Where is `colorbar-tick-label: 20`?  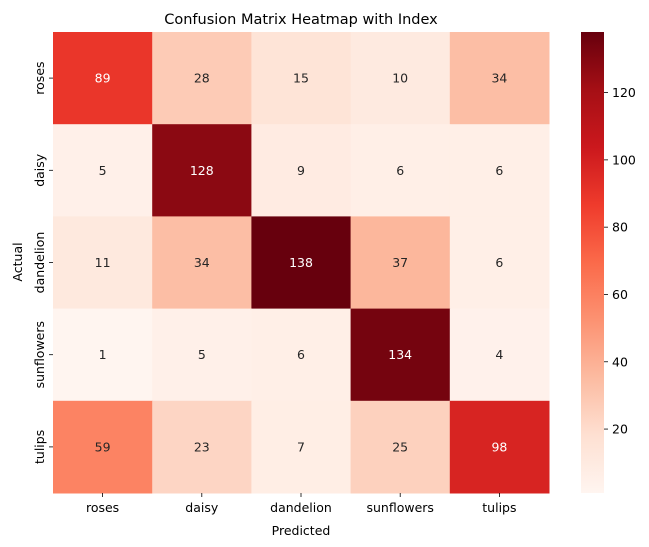
colorbar-tick-label: 20 is located at coordinates (620, 429).